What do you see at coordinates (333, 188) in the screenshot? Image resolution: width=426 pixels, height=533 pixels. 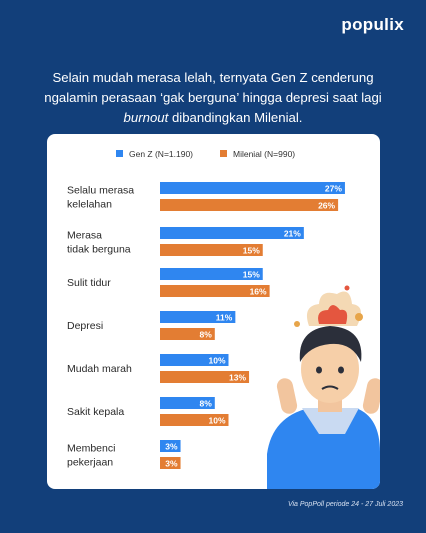 I see `bar-value-label: 27%` at bounding box center [333, 188].